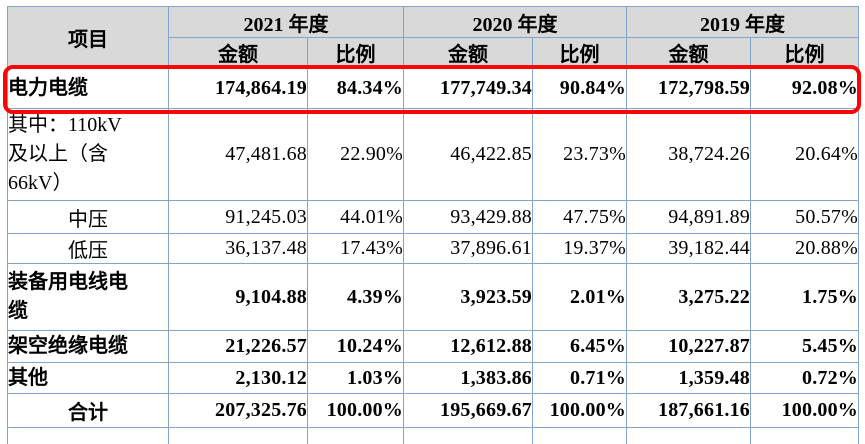 Image resolution: width=865 pixels, height=444 pixels. What do you see at coordinates (804, 52) in the screenshot?
I see `header-ratio-2019: 比例` at bounding box center [804, 52].